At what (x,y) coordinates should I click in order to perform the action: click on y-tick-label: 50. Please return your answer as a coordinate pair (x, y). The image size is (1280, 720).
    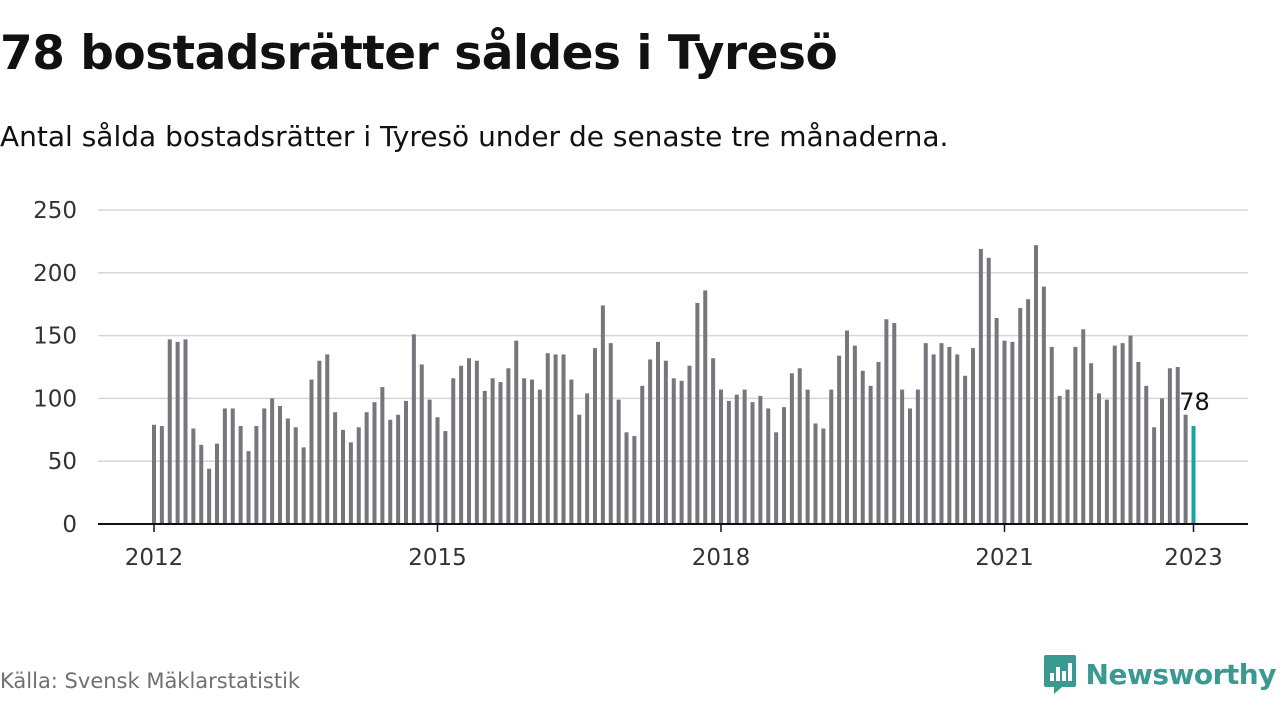
    Looking at the image, I should click on (62, 462).